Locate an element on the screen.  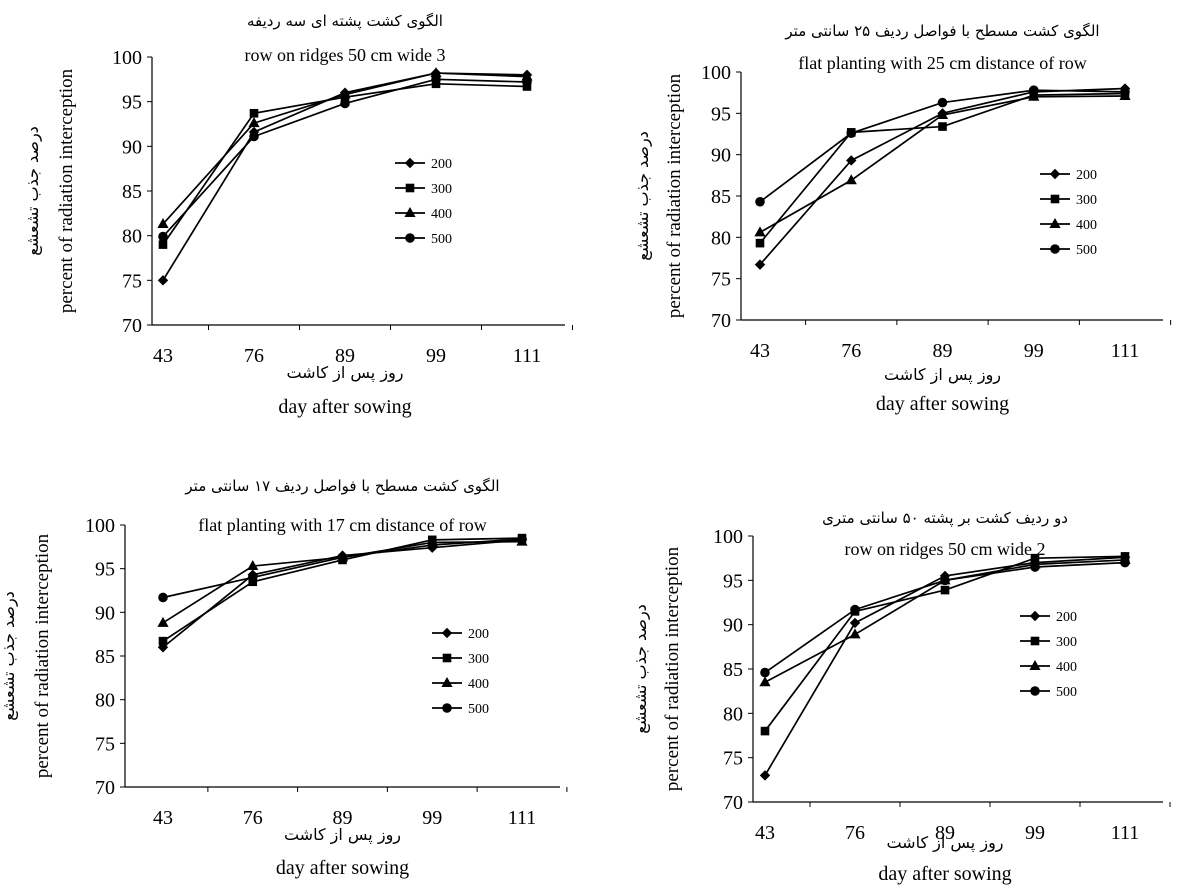
x-tick-label: 43 is located at coordinates (163, 356).